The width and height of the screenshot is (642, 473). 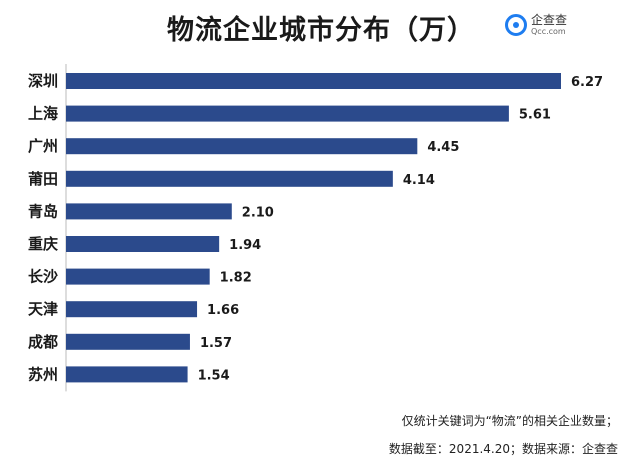 I want to click on logo-domain: Qcc.com, so click(x=548, y=31).